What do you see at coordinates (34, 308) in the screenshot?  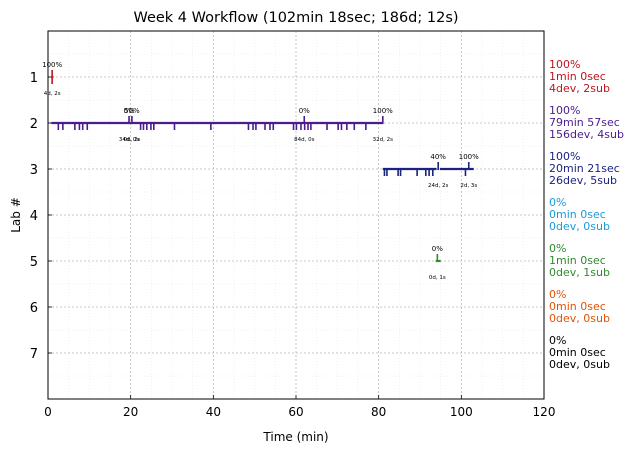 I see `y-tick-label: 6` at bounding box center [34, 308].